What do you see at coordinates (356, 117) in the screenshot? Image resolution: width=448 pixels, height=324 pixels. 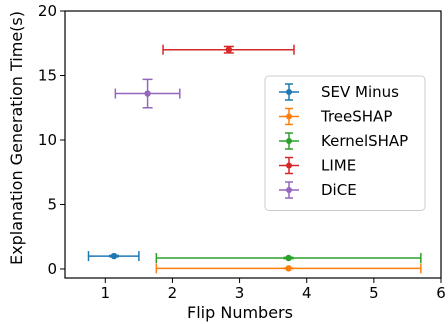 I see `legend-label: TreeSHAP` at bounding box center [356, 117].